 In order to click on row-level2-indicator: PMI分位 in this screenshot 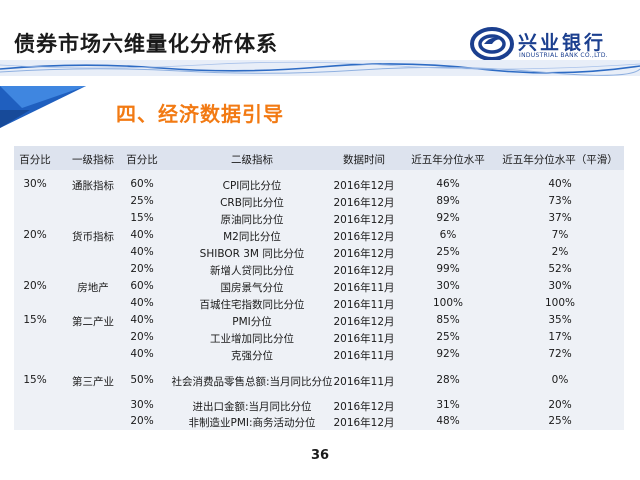, I will do `click(252, 322)`.